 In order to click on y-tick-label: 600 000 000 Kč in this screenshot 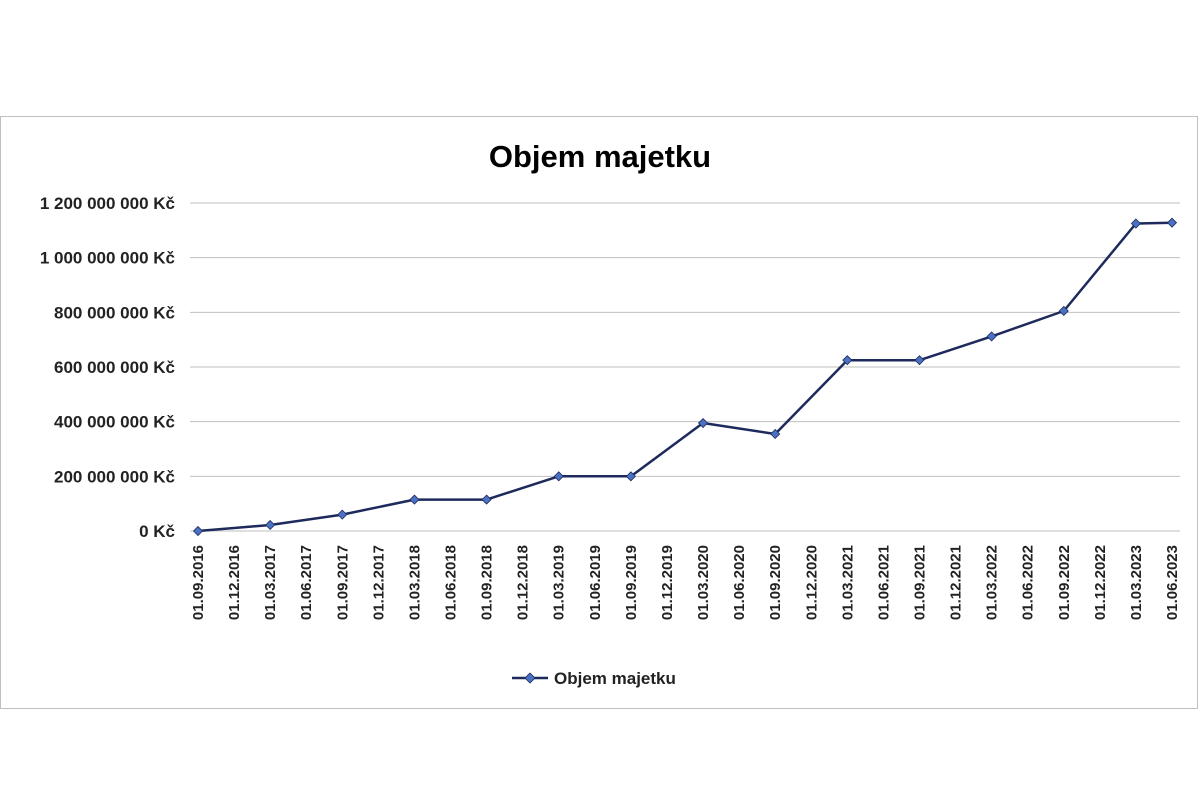, I will do `click(114, 367)`.